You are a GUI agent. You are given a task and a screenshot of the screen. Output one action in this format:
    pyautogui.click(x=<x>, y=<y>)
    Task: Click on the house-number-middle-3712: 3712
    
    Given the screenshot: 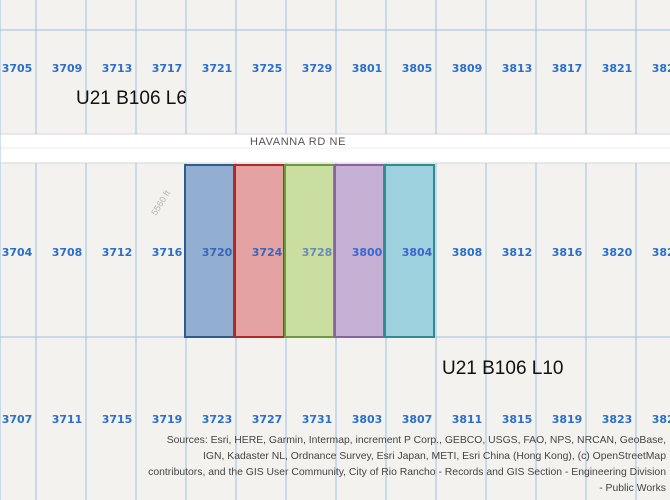 What is the action you would take?
    pyautogui.click(x=117, y=252)
    